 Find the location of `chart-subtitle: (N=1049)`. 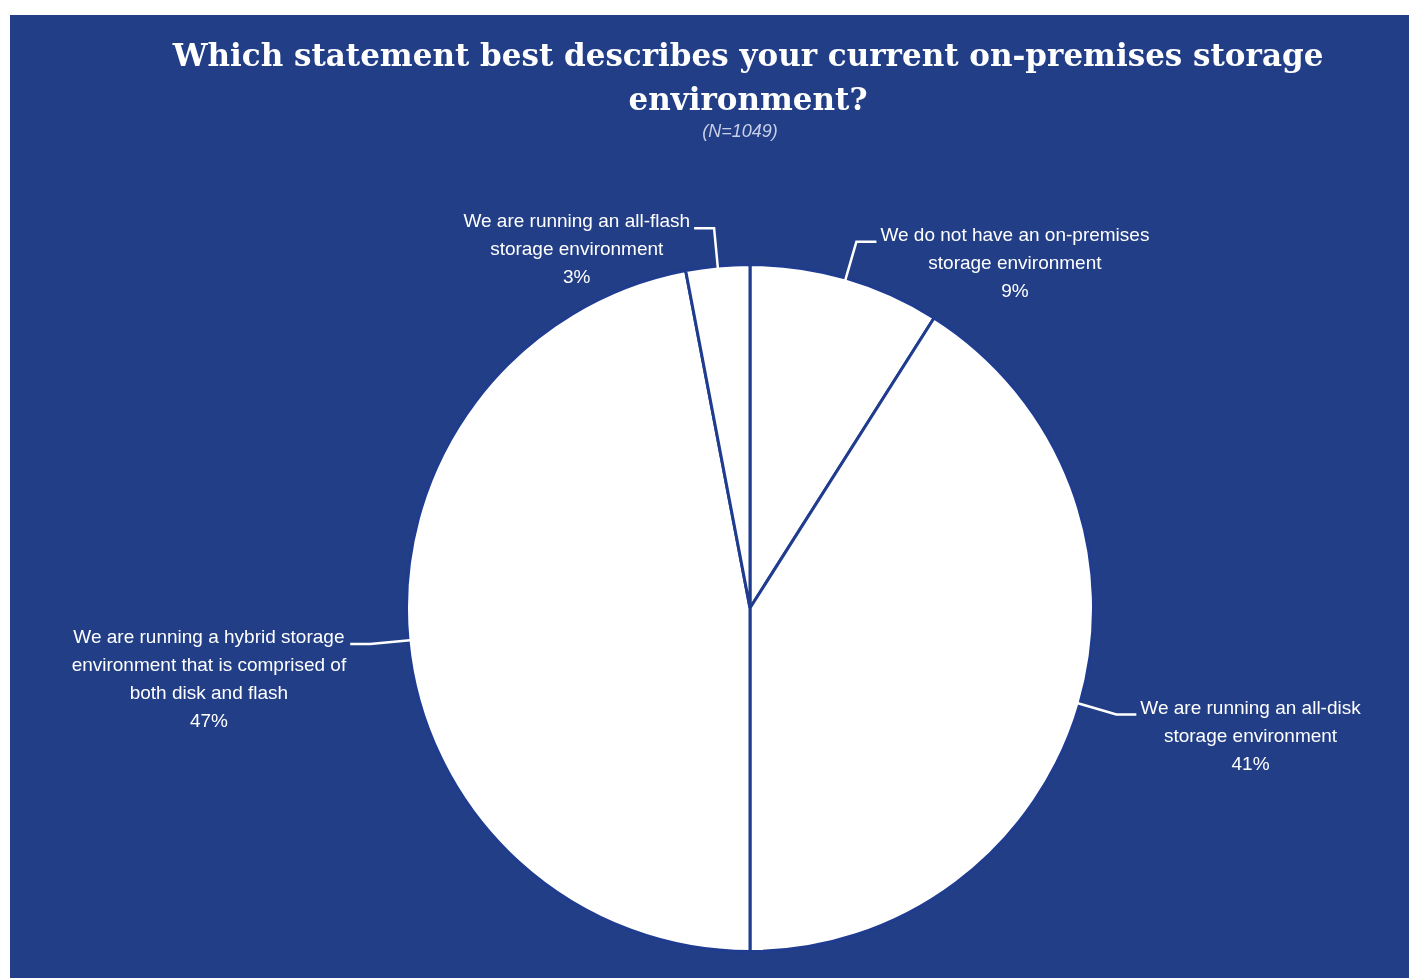

chart-subtitle: (N=1049) is located at coordinates (740, 131).